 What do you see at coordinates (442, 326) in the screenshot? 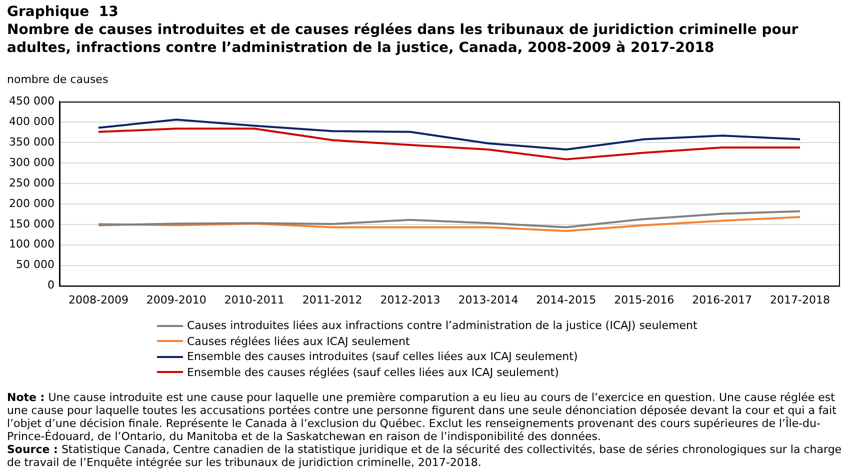
I see `legend-label: Causes introduites liées aux infractions contre l’administration de la justice (ICAJ) seulement` at bounding box center [442, 326].